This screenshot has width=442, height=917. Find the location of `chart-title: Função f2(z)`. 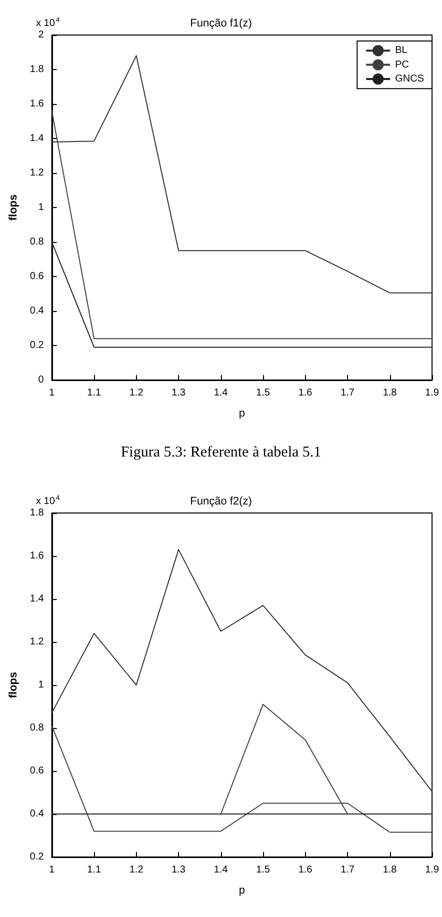

chart-title: Função f2(z) is located at coordinates (221, 502).